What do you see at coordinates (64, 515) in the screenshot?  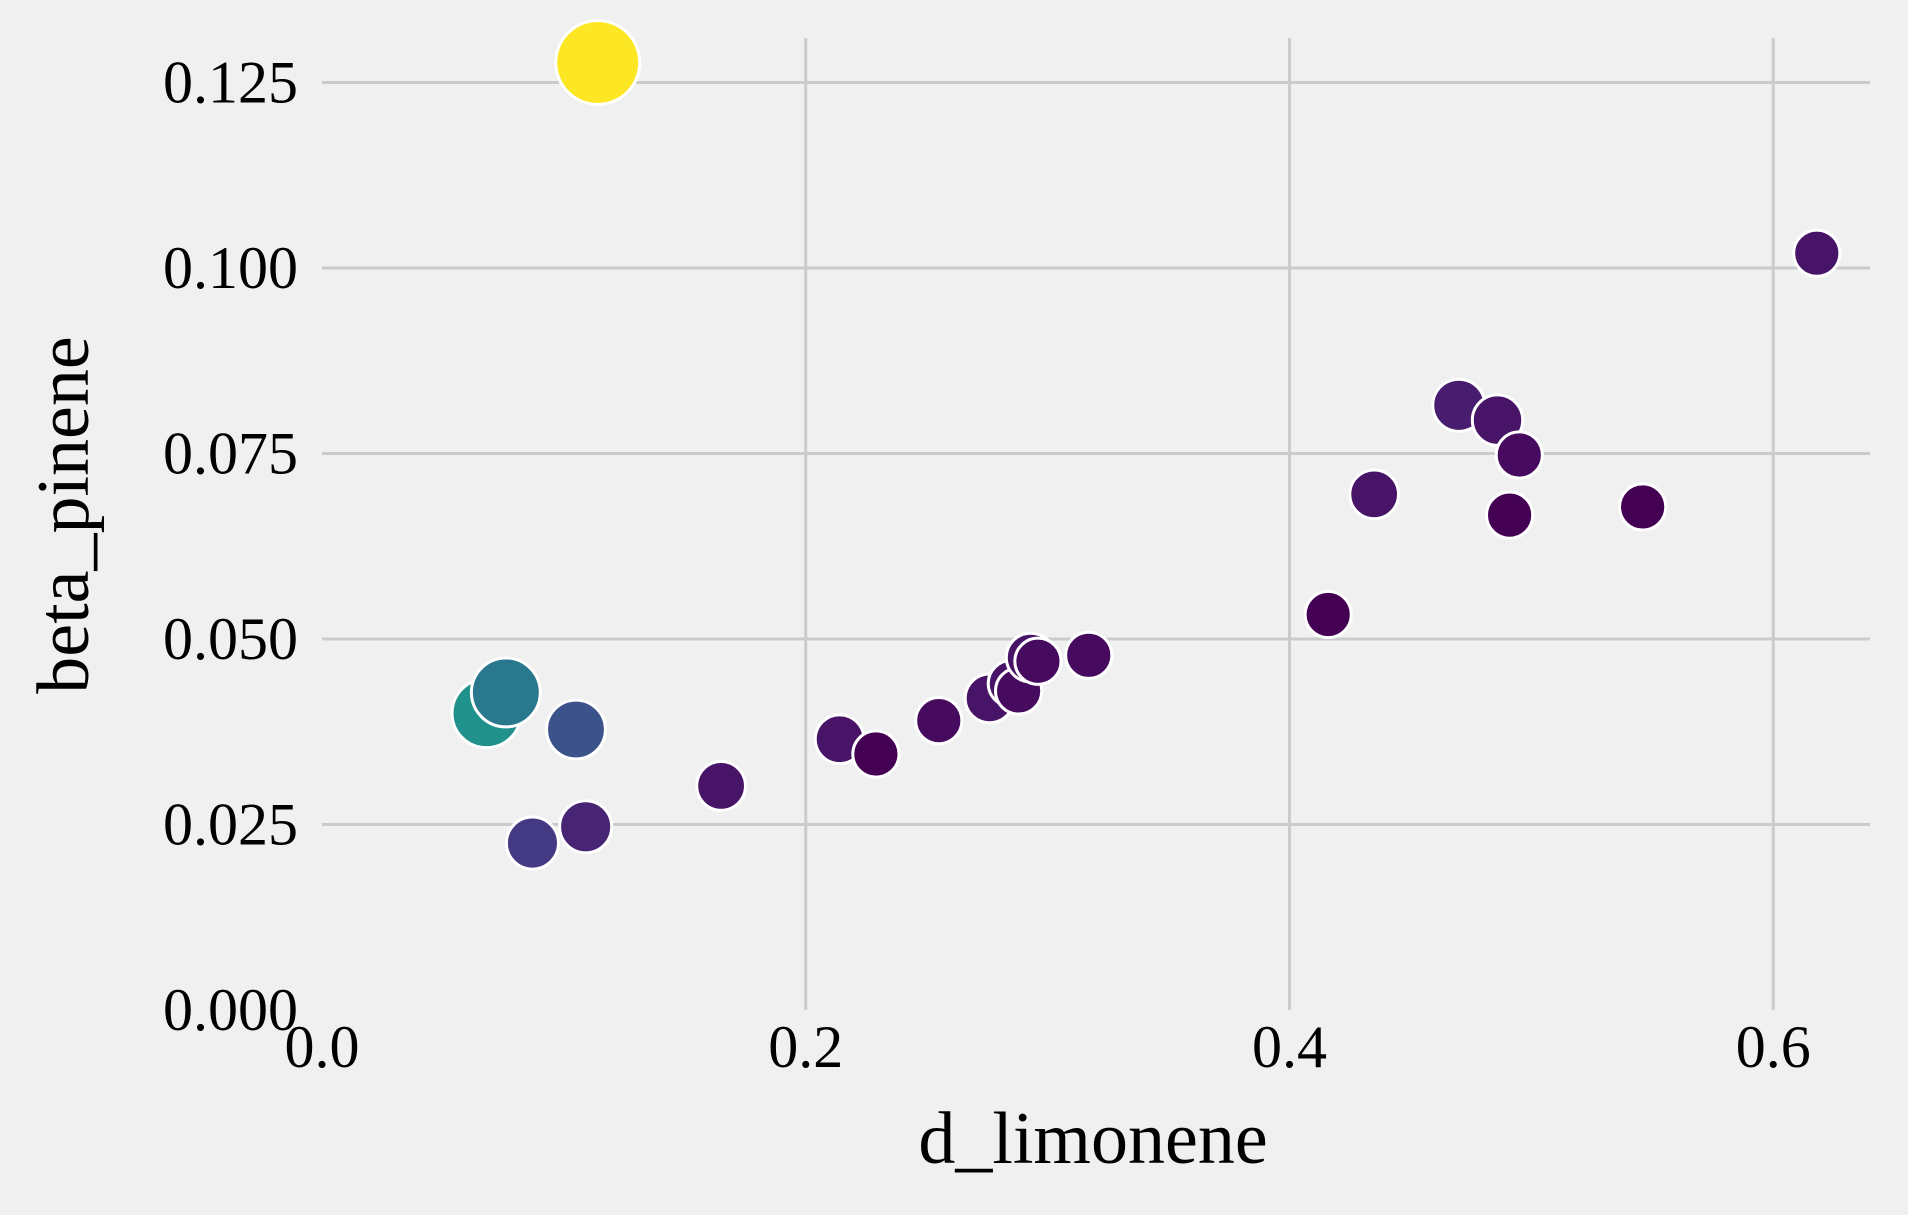 I see `y-axis-label: beta_pinene` at bounding box center [64, 515].